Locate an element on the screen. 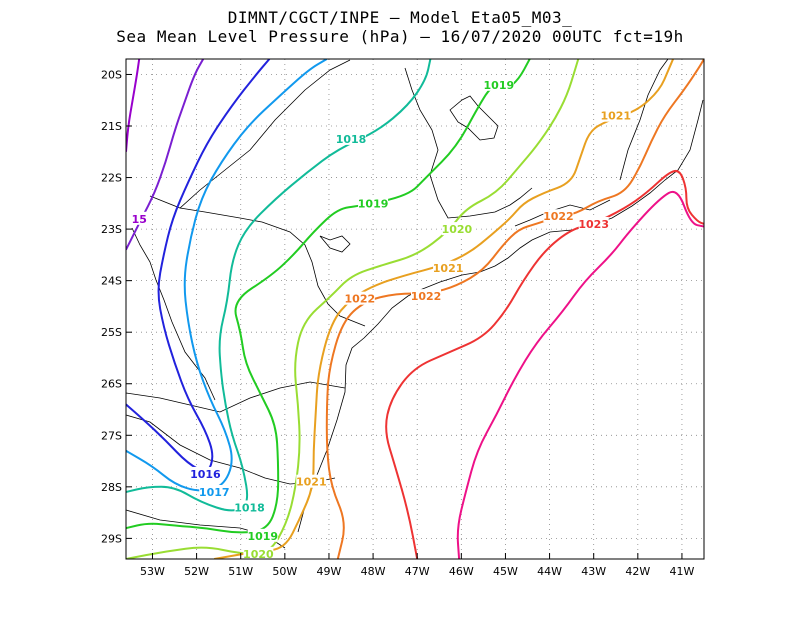 The image size is (800, 618). lat-tick-label: 24S is located at coordinates (111, 281).